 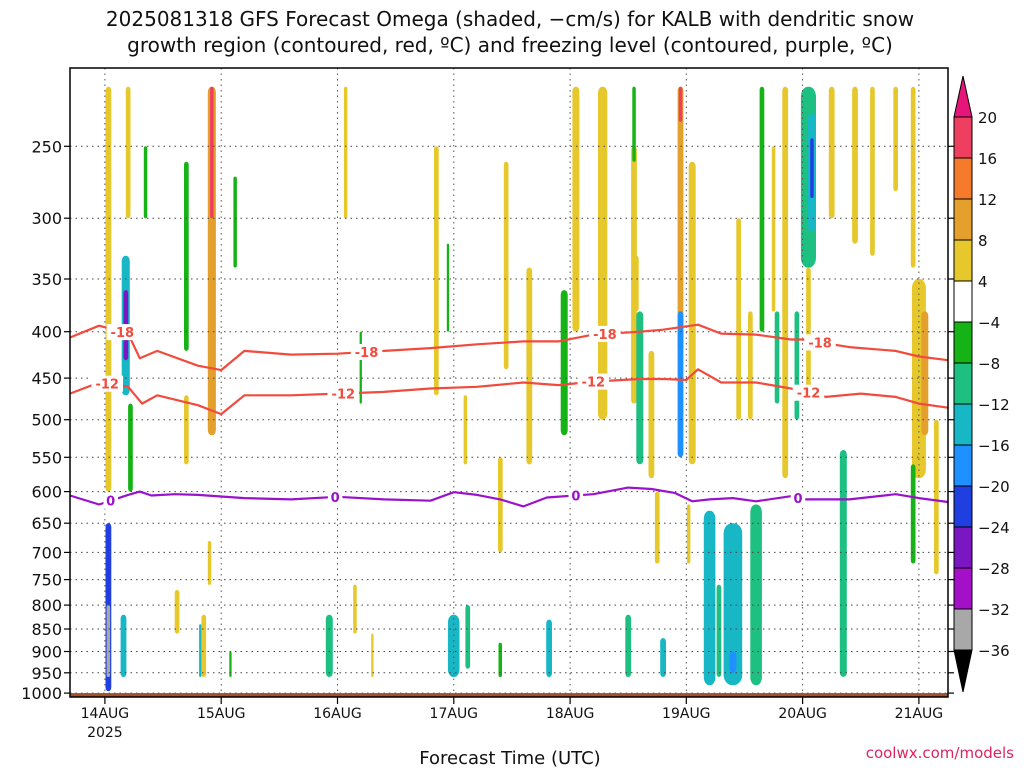 What do you see at coordinates (987, 159) in the screenshot?
I see `colorbar-label-1: 16` at bounding box center [987, 159].